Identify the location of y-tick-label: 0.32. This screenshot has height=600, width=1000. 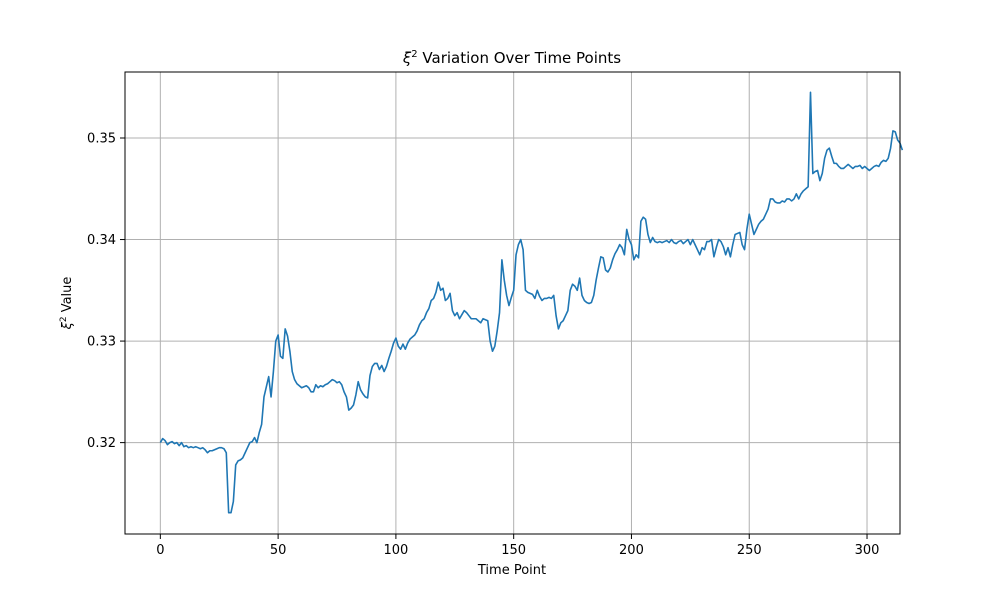
(101, 443).